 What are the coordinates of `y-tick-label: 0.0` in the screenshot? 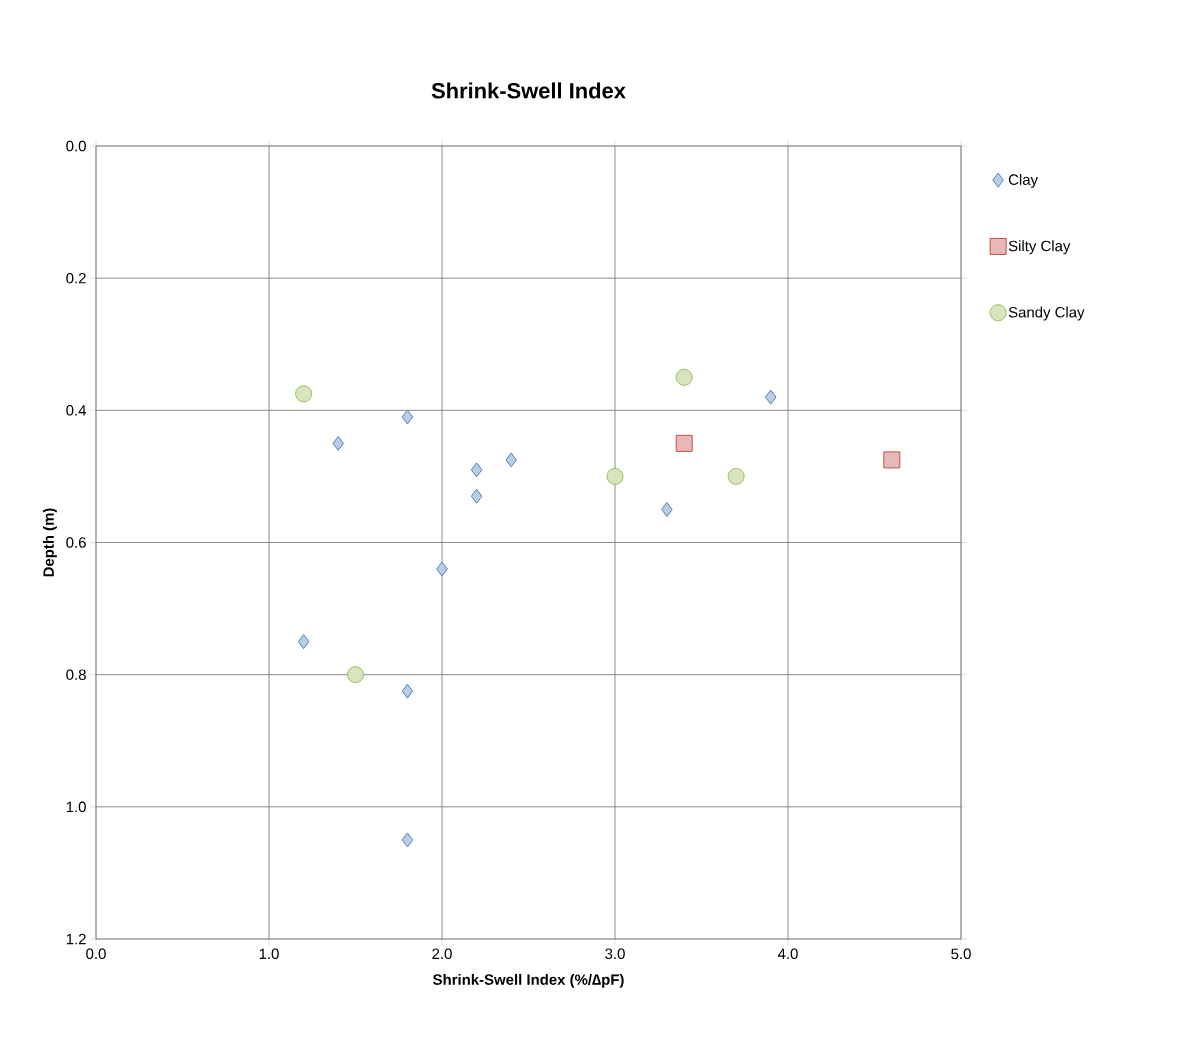 It's located at (76, 146).